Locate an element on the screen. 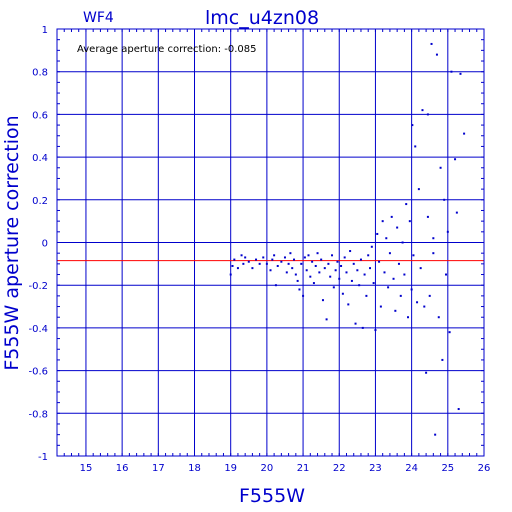 The height and width of the screenshot is (512, 512). x-tick-label: 18 is located at coordinates (194, 468).